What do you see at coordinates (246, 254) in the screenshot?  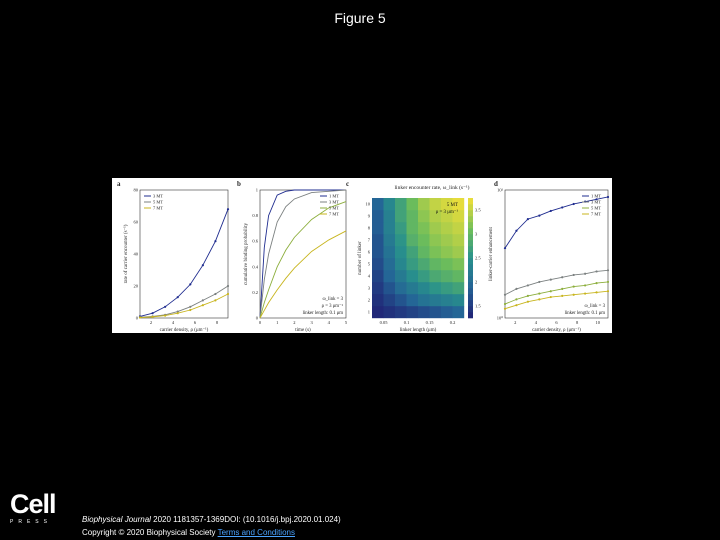 I see `y-axis-label: cumulative binding probability` at bounding box center [246, 254].